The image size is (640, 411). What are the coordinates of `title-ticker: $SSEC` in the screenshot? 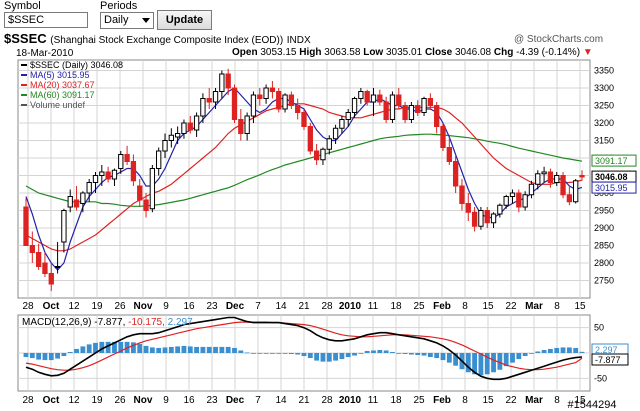 It's located at (25, 38).